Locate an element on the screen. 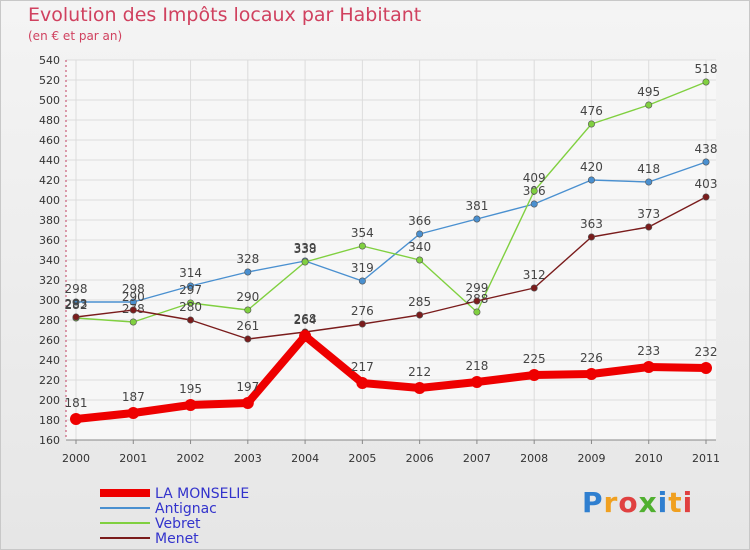 Image resolution: width=750 pixels, height=550 pixels. data-label: 476 is located at coordinates (591, 111).